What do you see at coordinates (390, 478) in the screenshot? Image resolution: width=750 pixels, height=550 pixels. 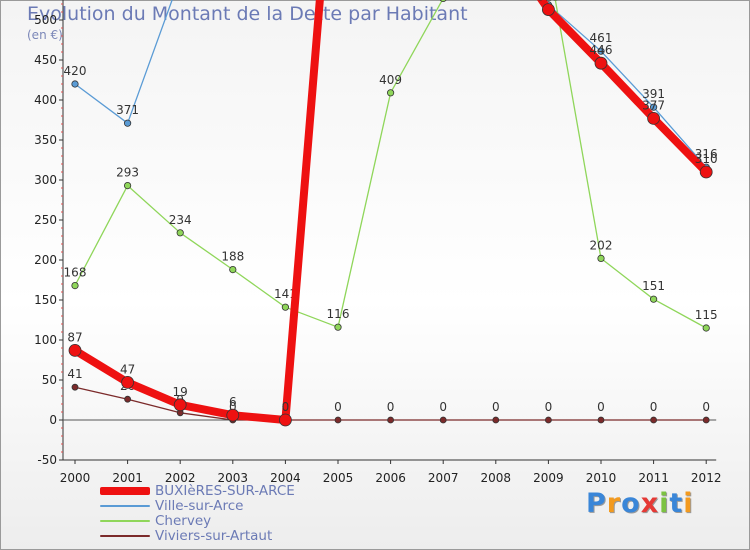 I see `x-tick-label: 2006` at bounding box center [390, 478].